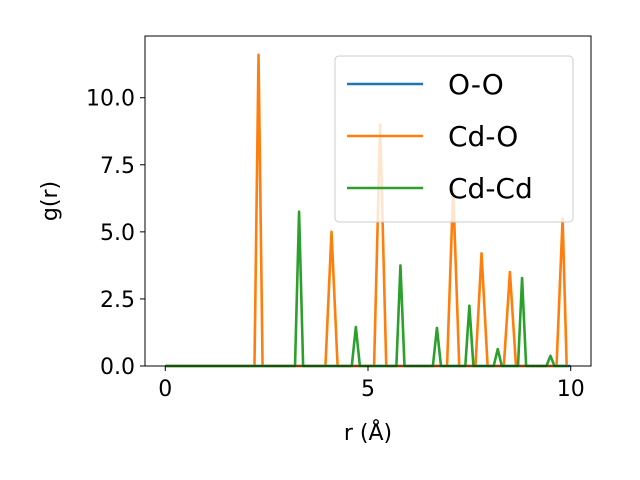 This screenshot has width=640, height=480. Describe the element at coordinates (110, 99) in the screenshot. I see `y-tick-label: 10.0` at that location.